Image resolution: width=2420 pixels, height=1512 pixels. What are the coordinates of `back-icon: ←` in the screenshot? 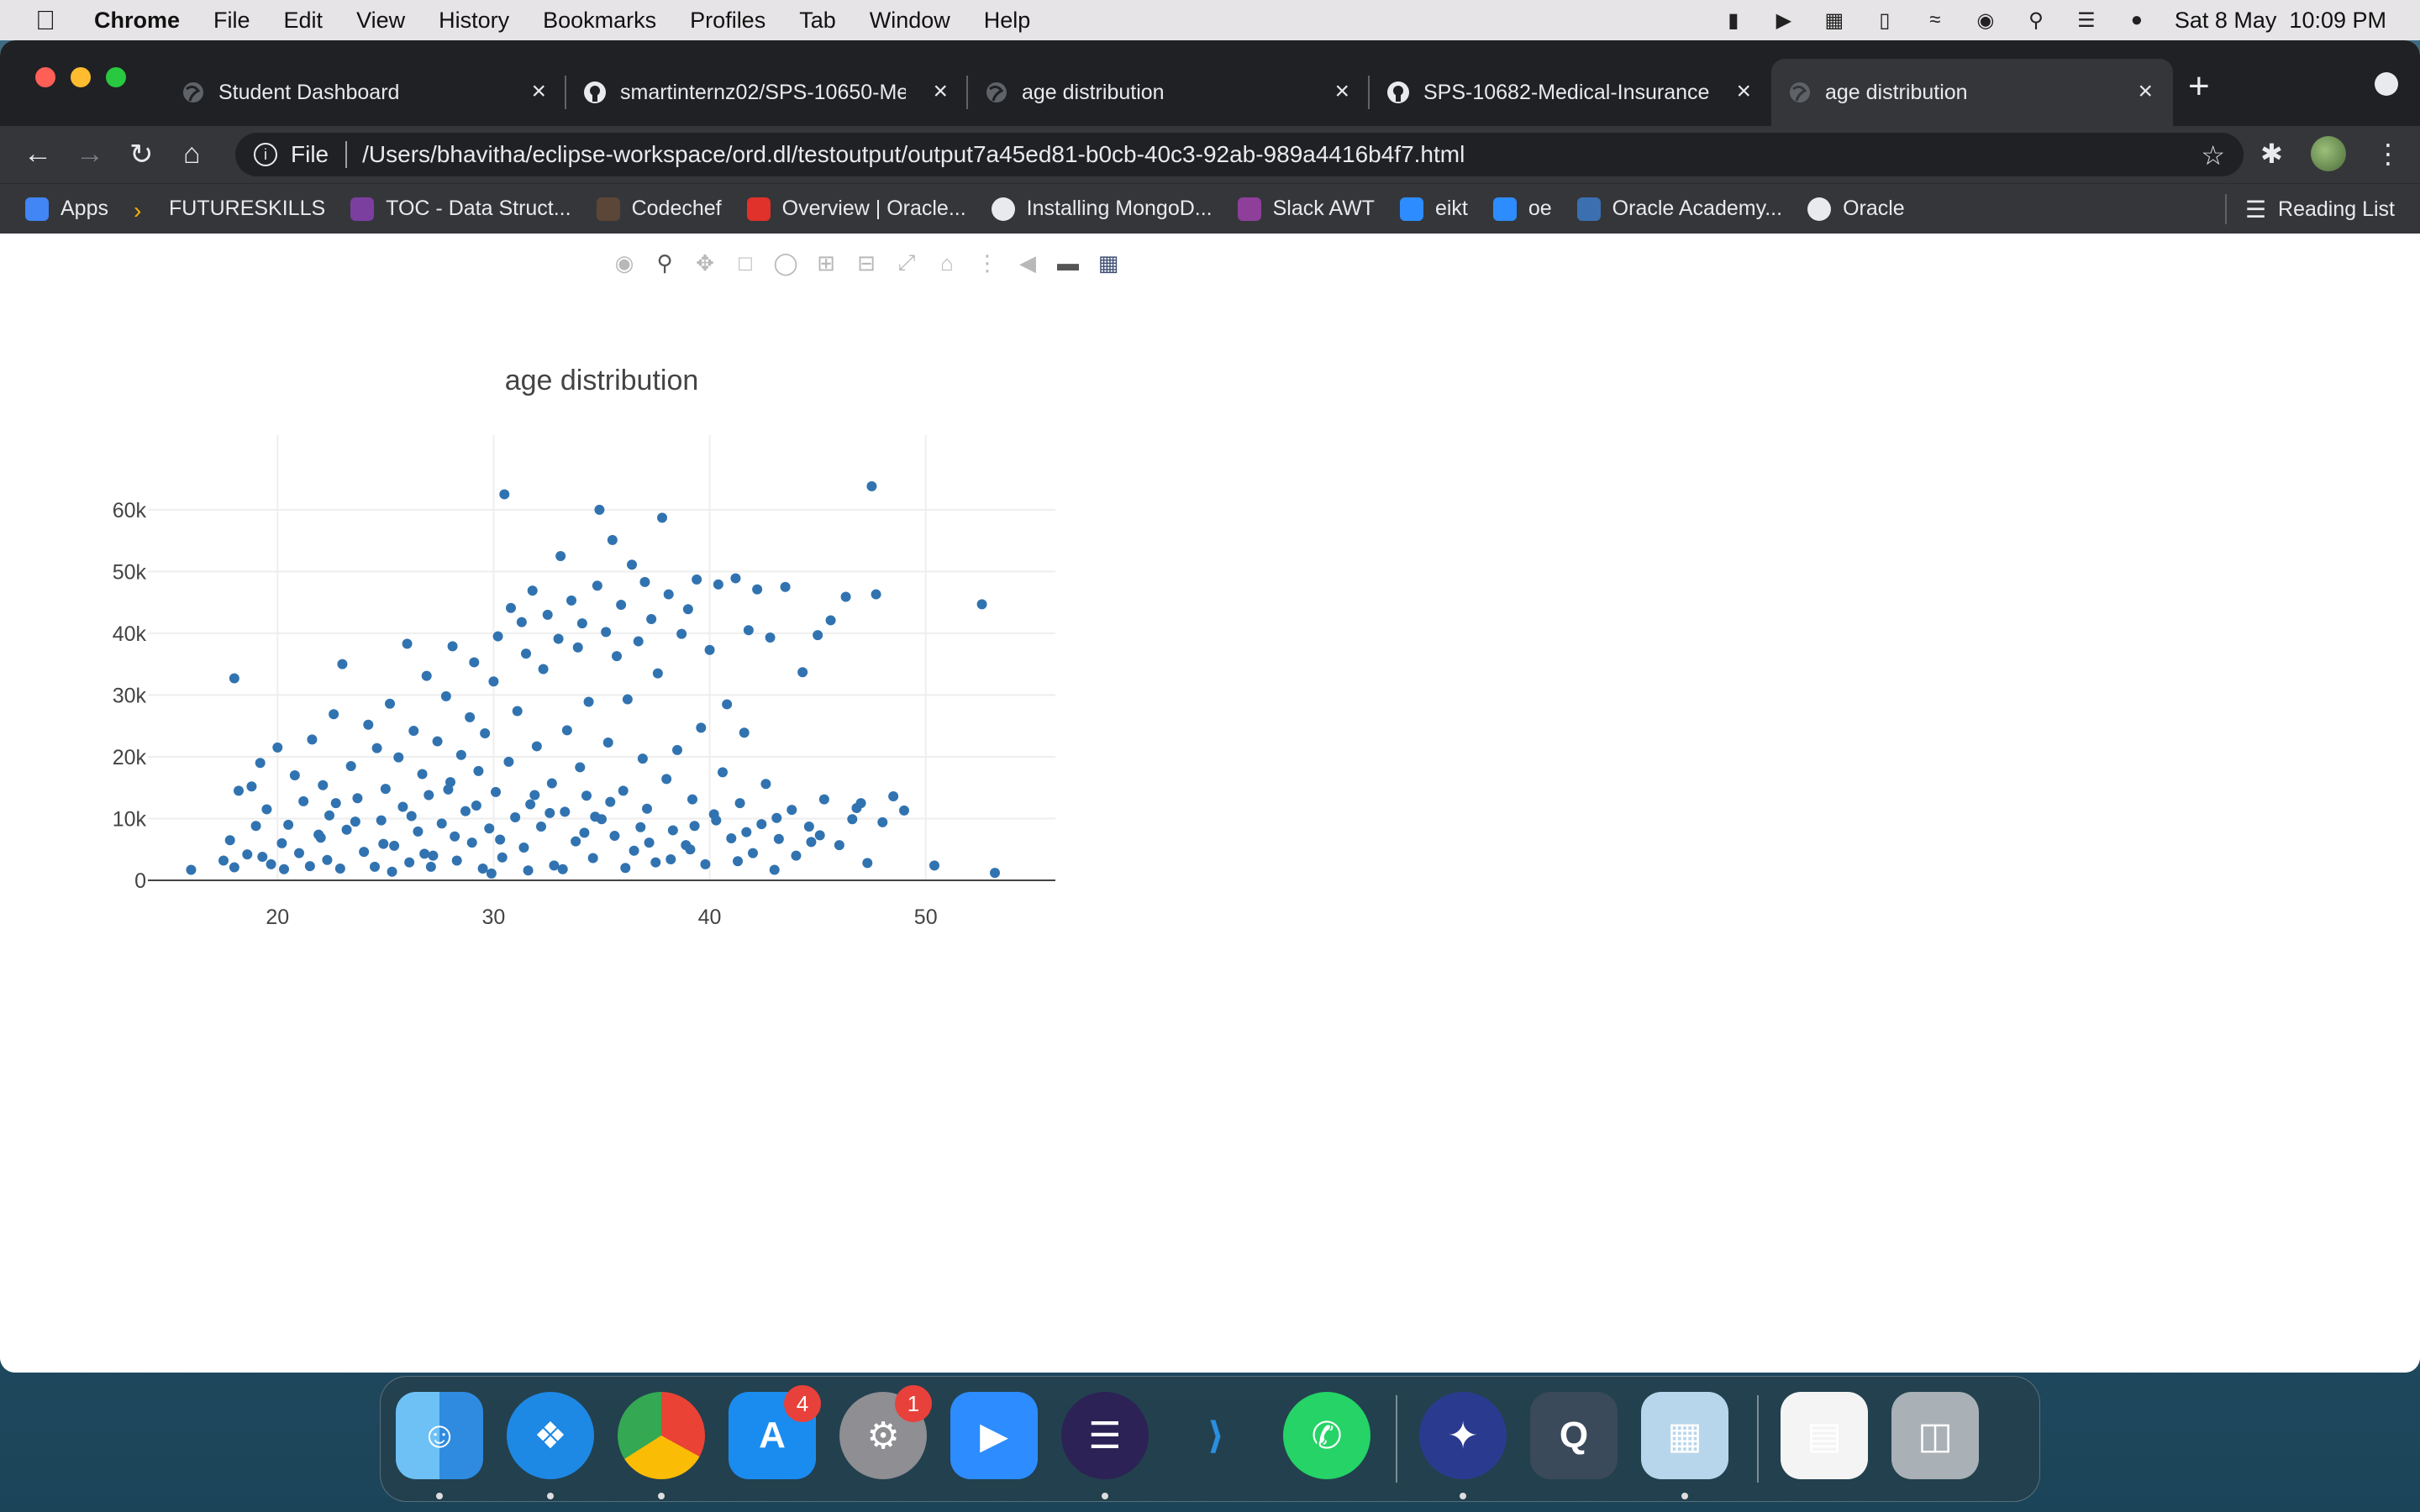 It's located at (38, 154).